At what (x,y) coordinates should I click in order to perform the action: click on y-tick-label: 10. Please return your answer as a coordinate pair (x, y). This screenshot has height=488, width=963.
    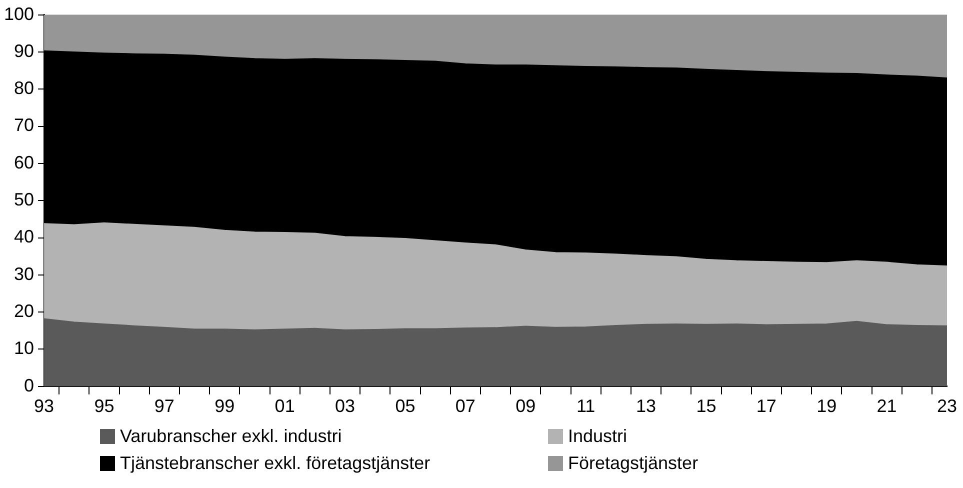
    Looking at the image, I should click on (24, 348).